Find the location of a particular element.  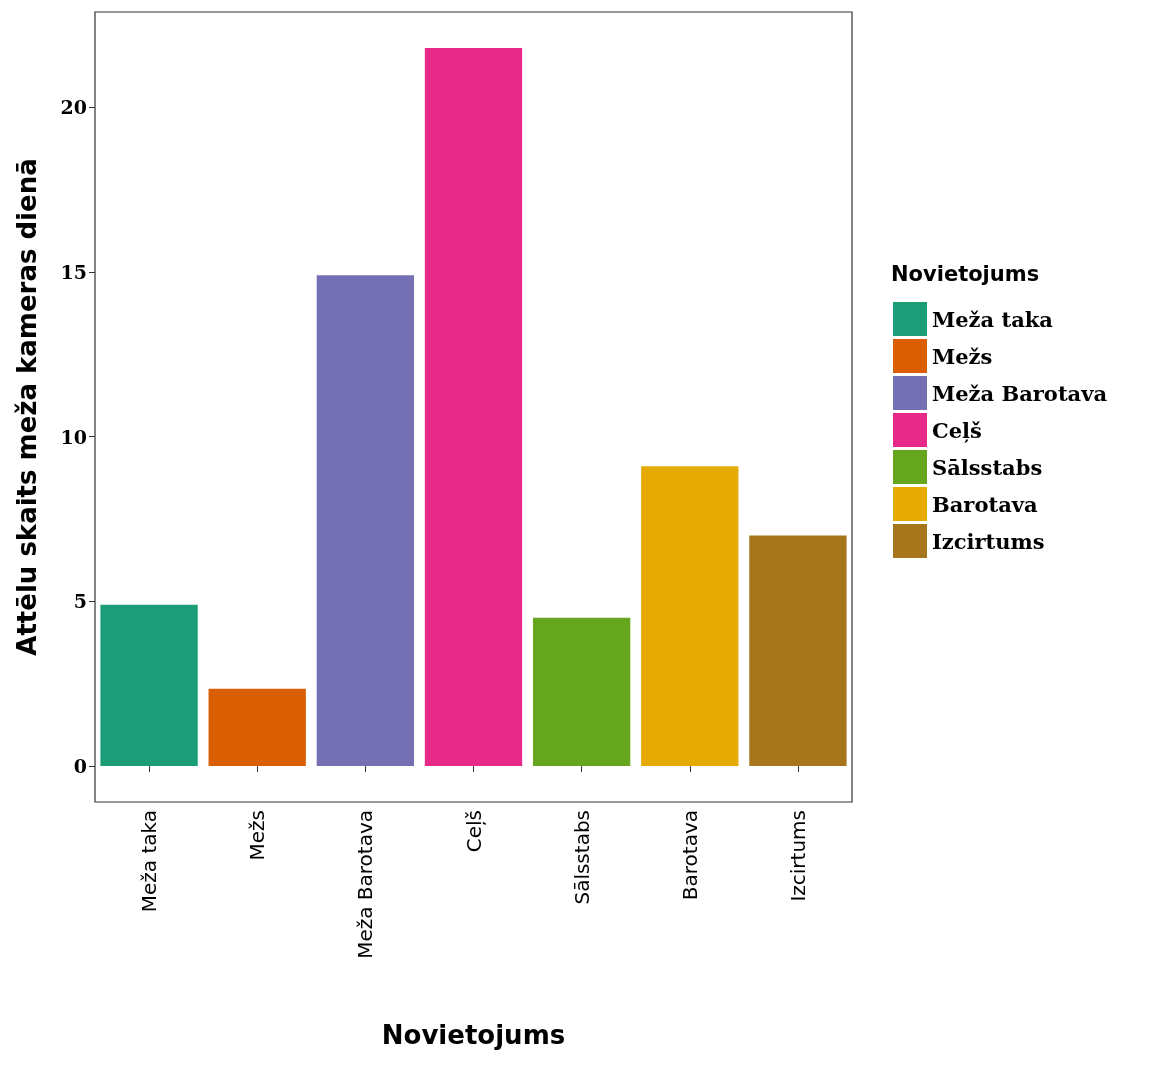

legend-label: Ceļš is located at coordinates (957, 430).